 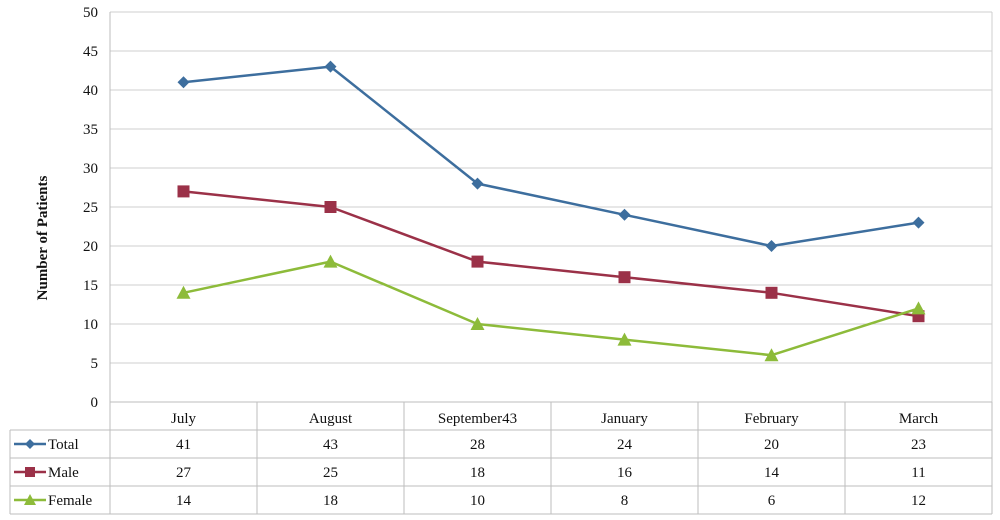 I want to click on table-value: 24, so click(x=625, y=445).